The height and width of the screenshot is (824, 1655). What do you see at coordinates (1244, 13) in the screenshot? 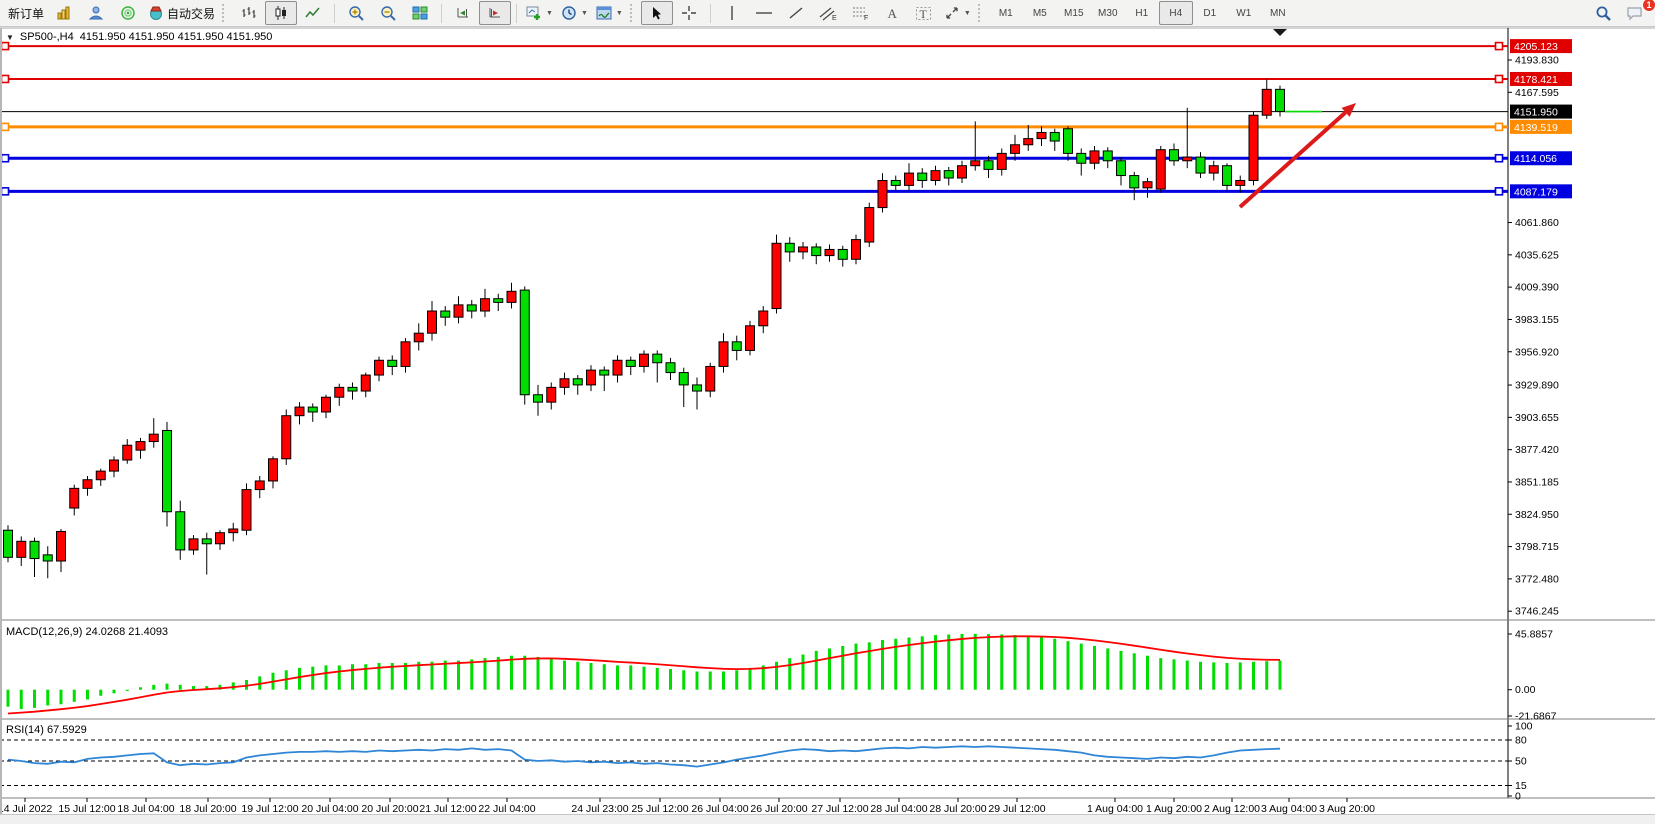
I see `timeframe-button-W1: W1` at bounding box center [1244, 13].